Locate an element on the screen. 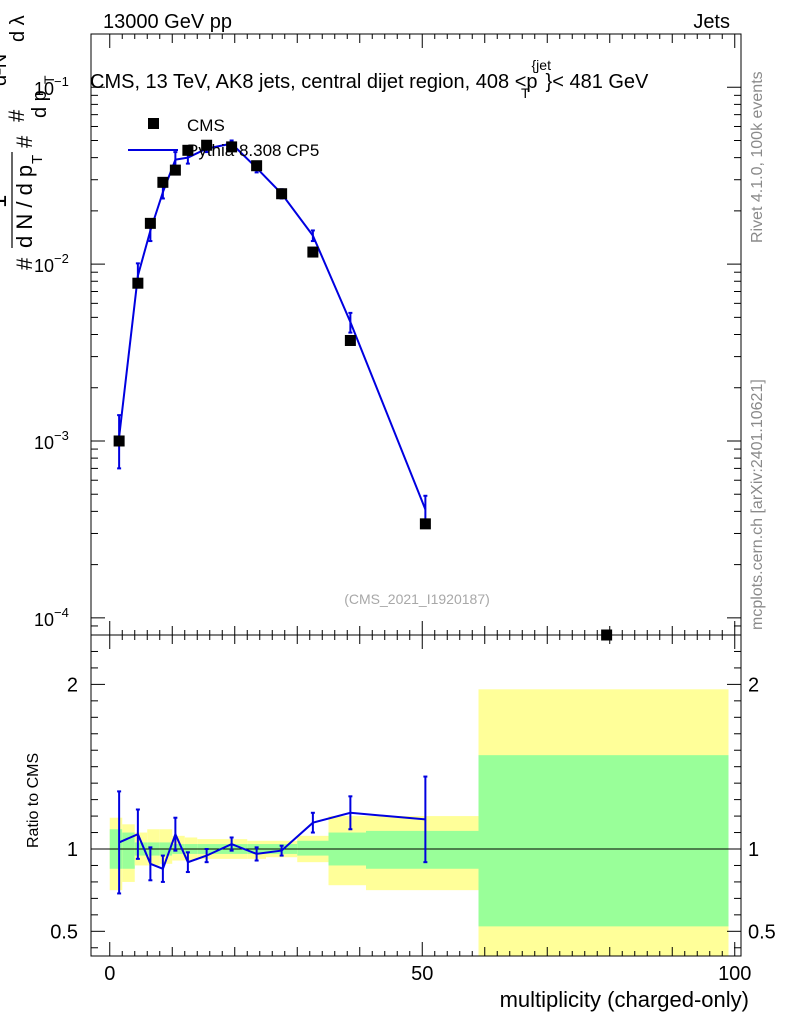  ylabel-hash-1: # is located at coordinates (24, 263).